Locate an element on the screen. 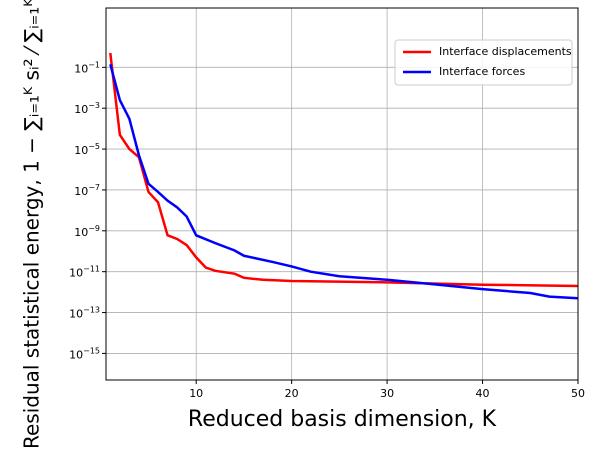 The height and width of the screenshot is (449, 598). y-tick-label: 10⁻³ is located at coordinates (87, 109).